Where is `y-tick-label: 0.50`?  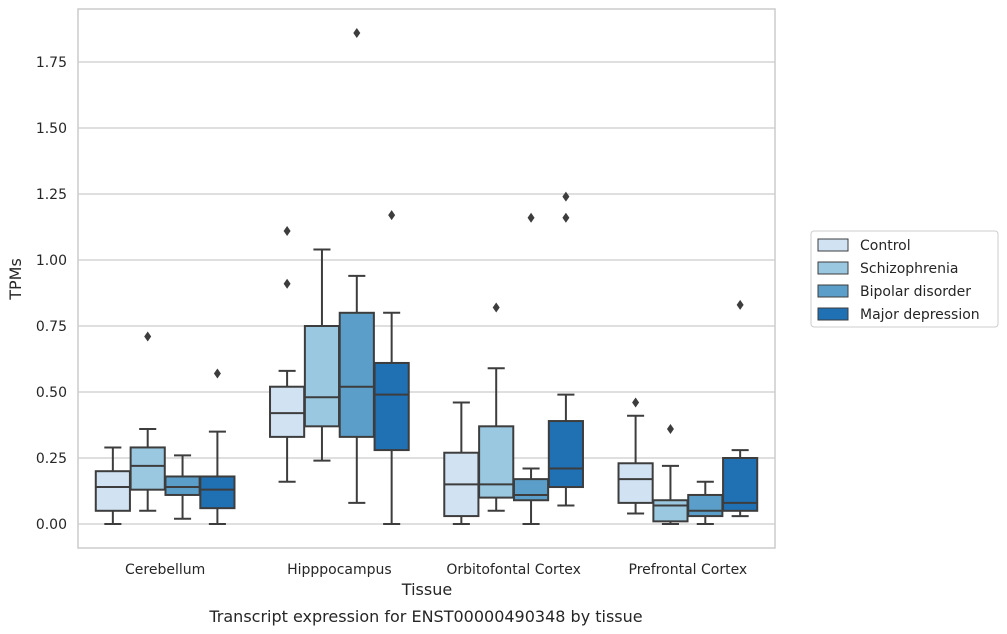
y-tick-label: 0.50 is located at coordinates (51, 393).